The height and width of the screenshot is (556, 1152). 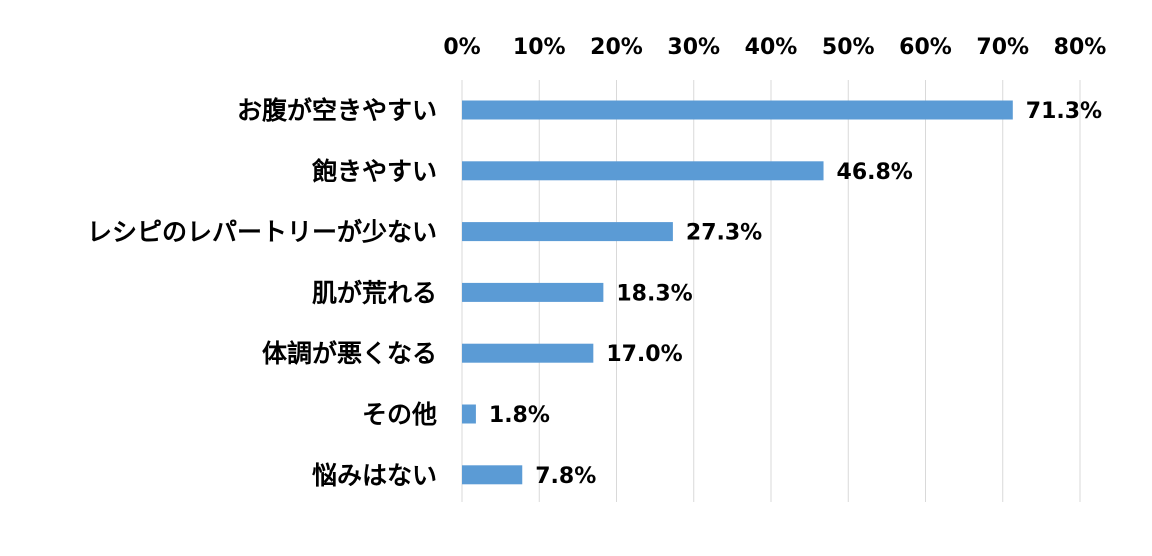 What do you see at coordinates (875, 172) in the screenshot?
I see `data-label: 46.8%` at bounding box center [875, 172].